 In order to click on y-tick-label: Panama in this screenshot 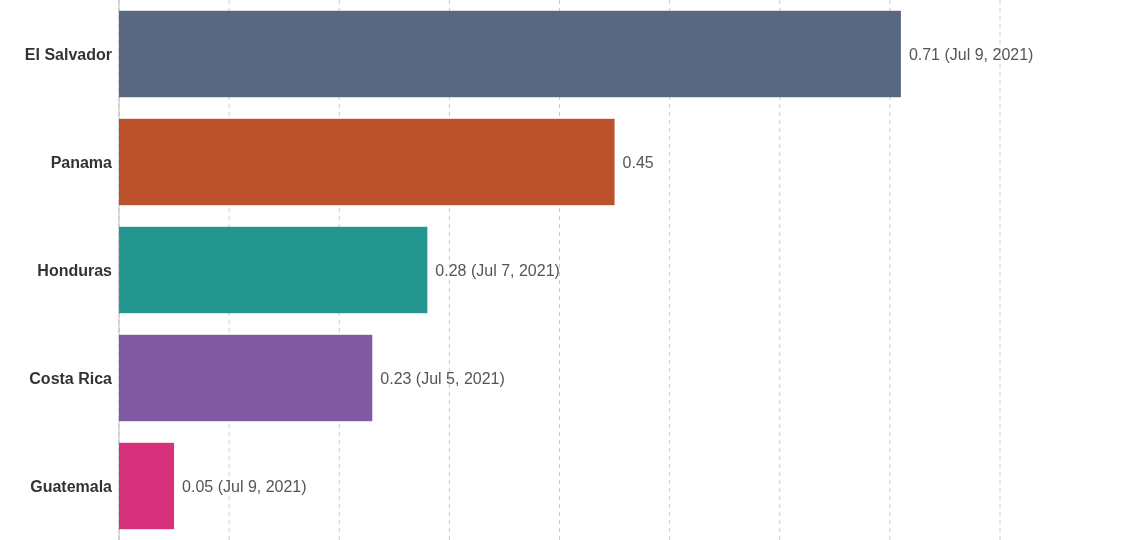, I will do `click(81, 162)`.